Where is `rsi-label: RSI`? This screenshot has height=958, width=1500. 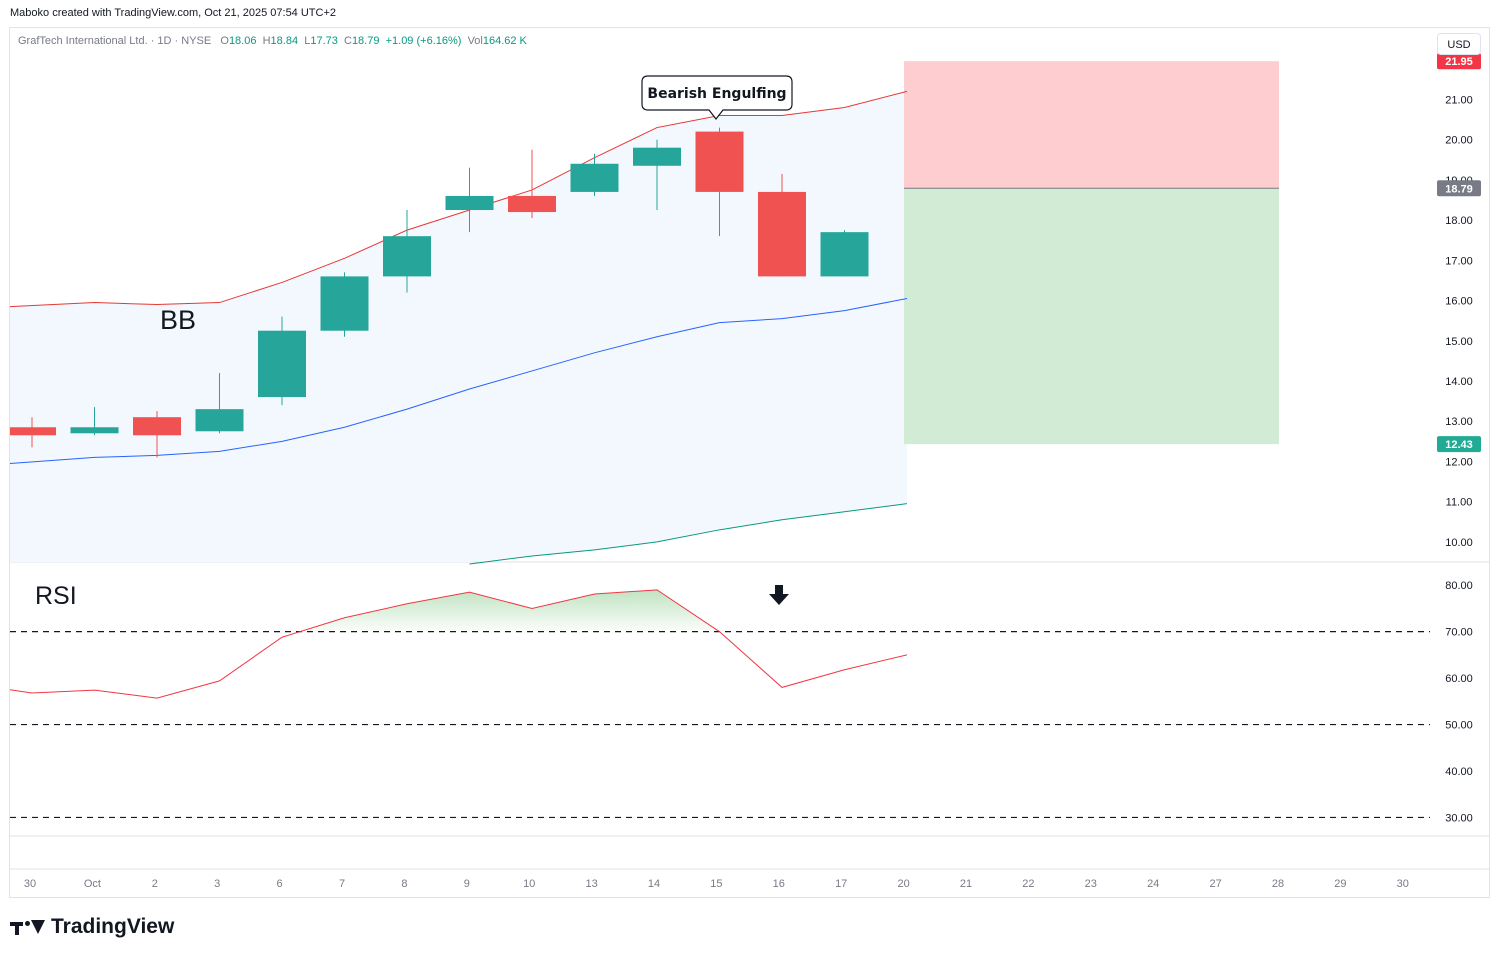 rsi-label: RSI is located at coordinates (56, 596).